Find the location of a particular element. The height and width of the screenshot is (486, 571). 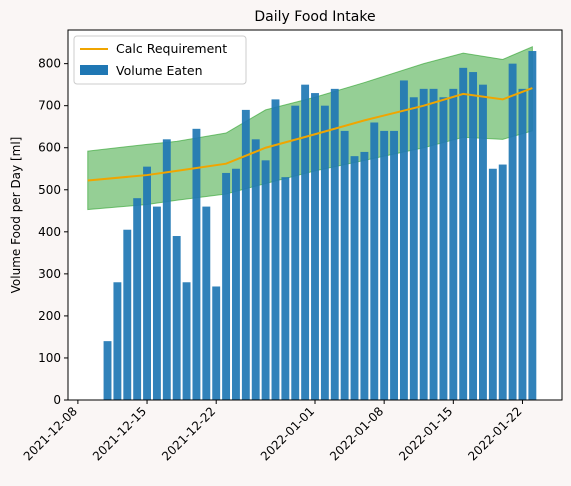

y-tick-label-0: 0 is located at coordinates (57, 400).